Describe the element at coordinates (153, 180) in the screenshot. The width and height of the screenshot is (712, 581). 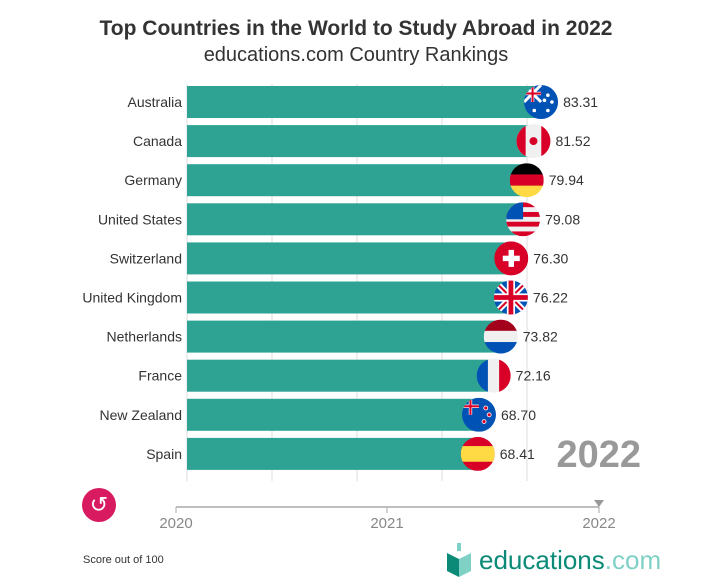
I see `category-label: Germany` at that location.